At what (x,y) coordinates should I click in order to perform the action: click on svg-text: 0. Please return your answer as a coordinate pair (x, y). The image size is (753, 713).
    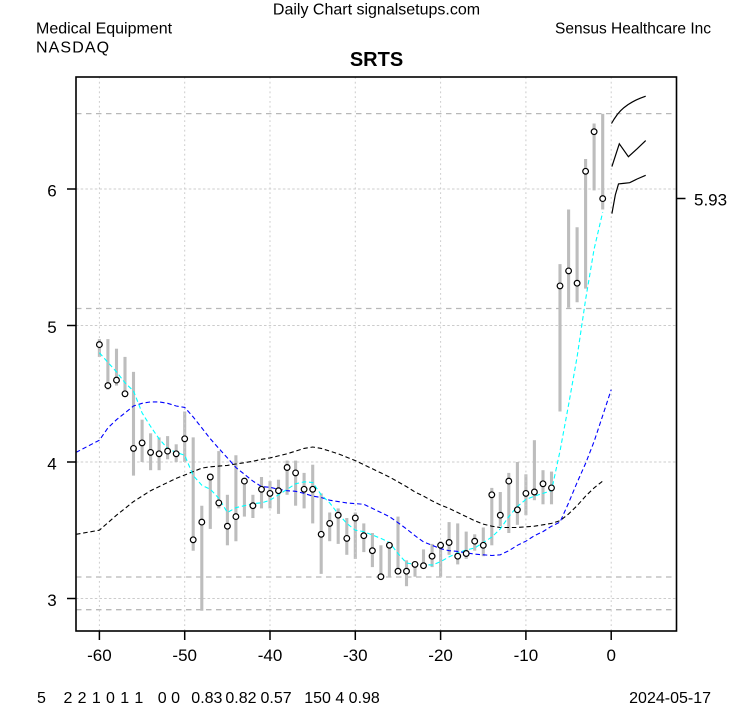
    Looking at the image, I should click on (610, 655).